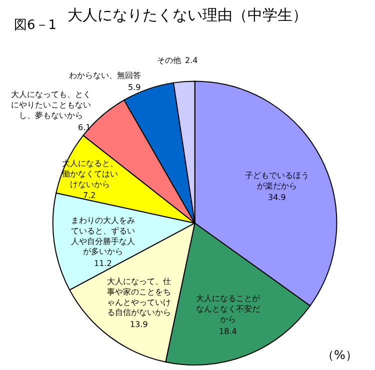 The height and width of the screenshot is (370, 375). I want to click on slice-label: 大人になって、仕事や家のことをちゃんとやっていける自信がないから, so click(139, 297).